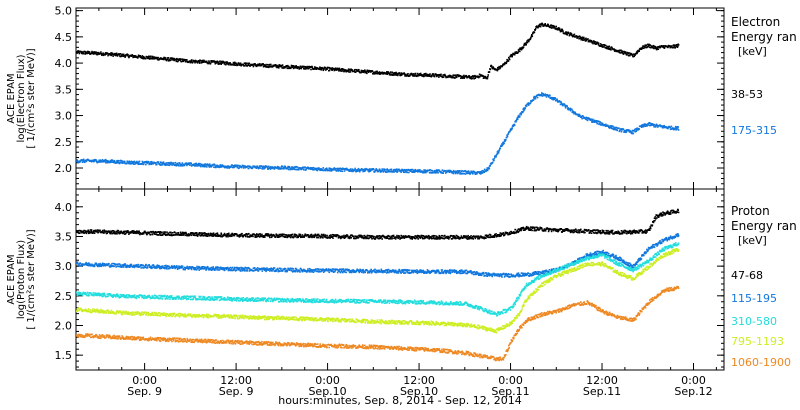 The height and width of the screenshot is (410, 800). I want to click on electron-y-tick-label: 2.0, so click(64, 168).